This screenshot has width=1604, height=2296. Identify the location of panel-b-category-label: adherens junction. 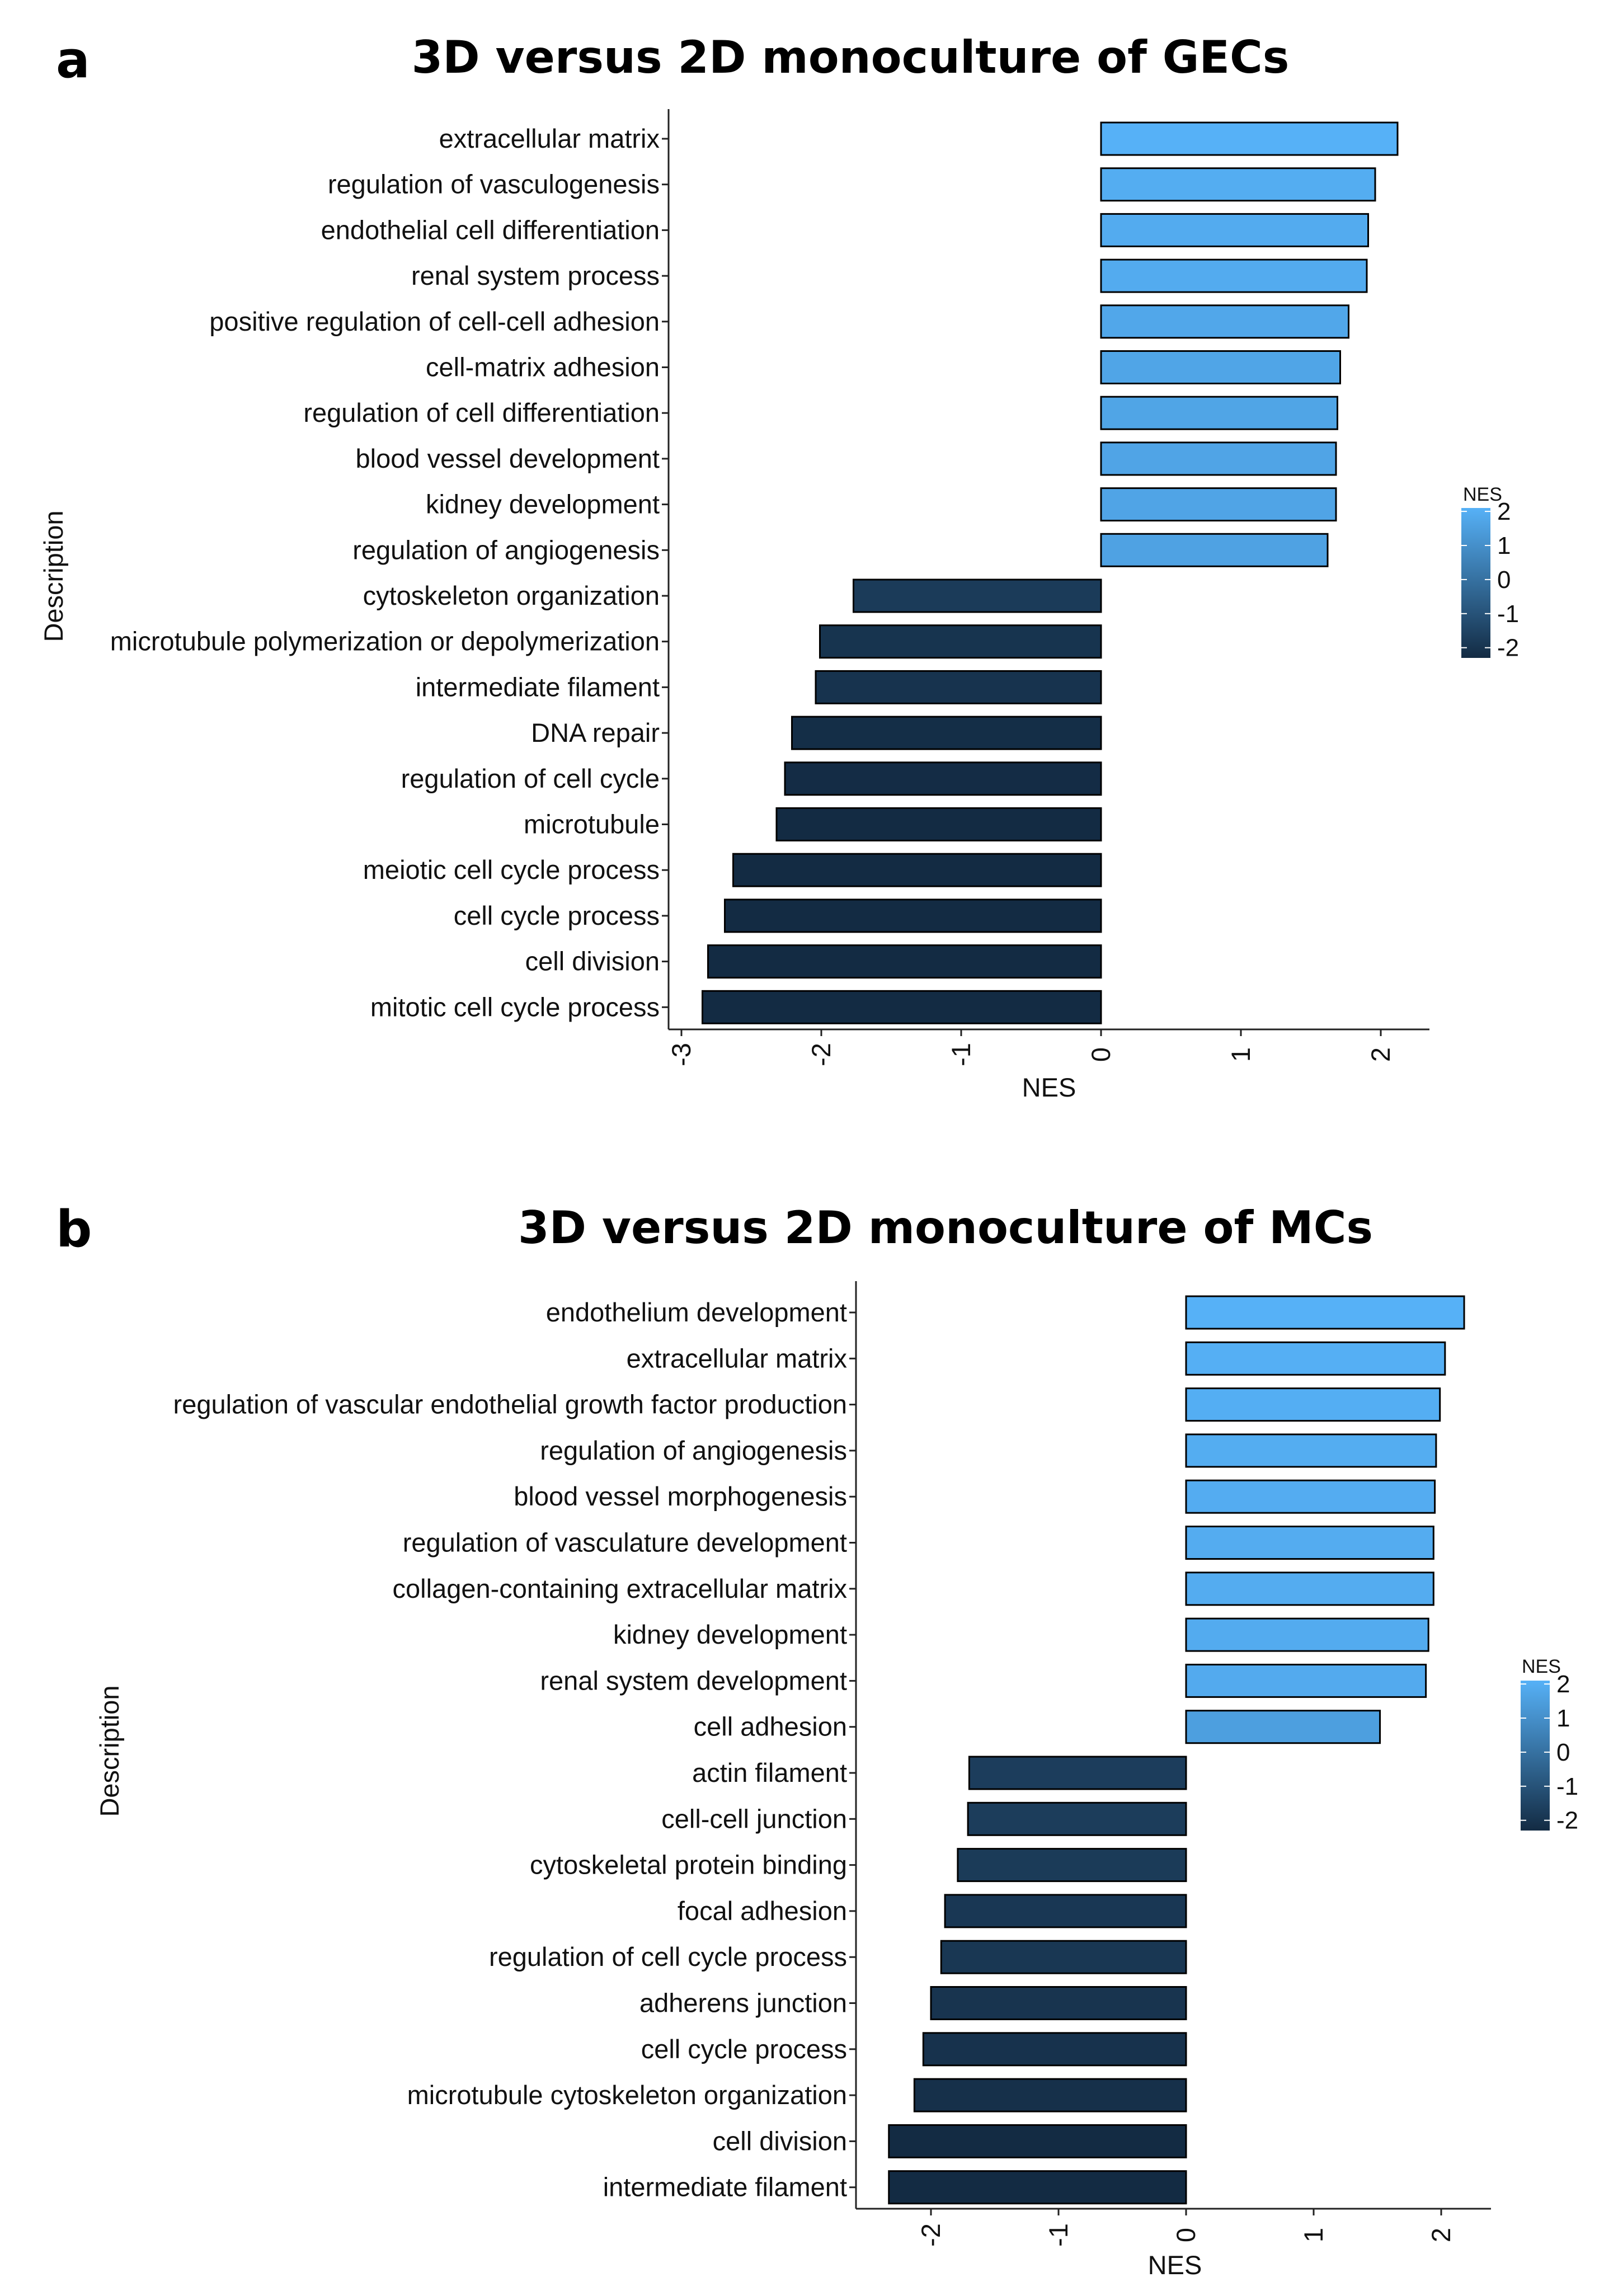
(743, 2003).